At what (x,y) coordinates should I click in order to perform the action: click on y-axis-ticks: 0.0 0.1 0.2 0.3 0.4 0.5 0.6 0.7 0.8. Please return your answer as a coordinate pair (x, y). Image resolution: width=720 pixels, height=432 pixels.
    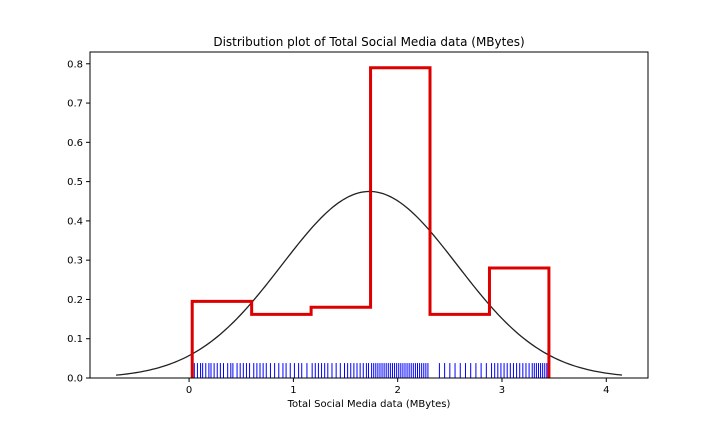
    Looking at the image, I should click on (78, 222).